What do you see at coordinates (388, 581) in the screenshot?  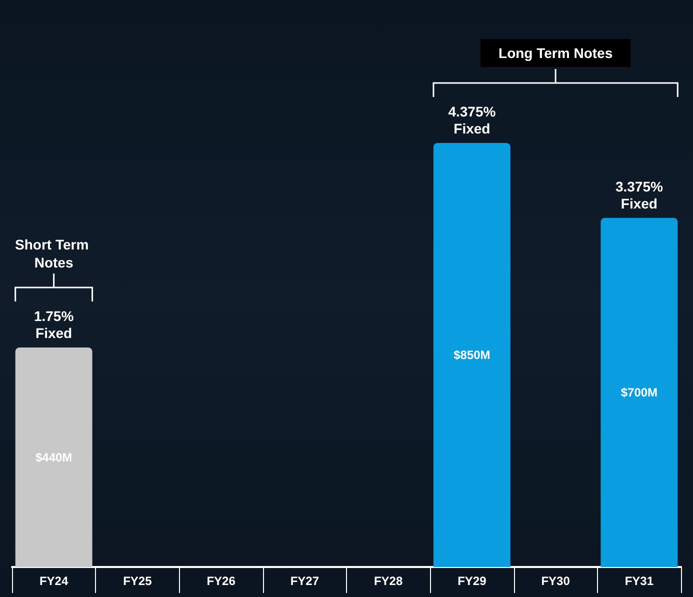 I see `x-tick-label: FY28` at bounding box center [388, 581].